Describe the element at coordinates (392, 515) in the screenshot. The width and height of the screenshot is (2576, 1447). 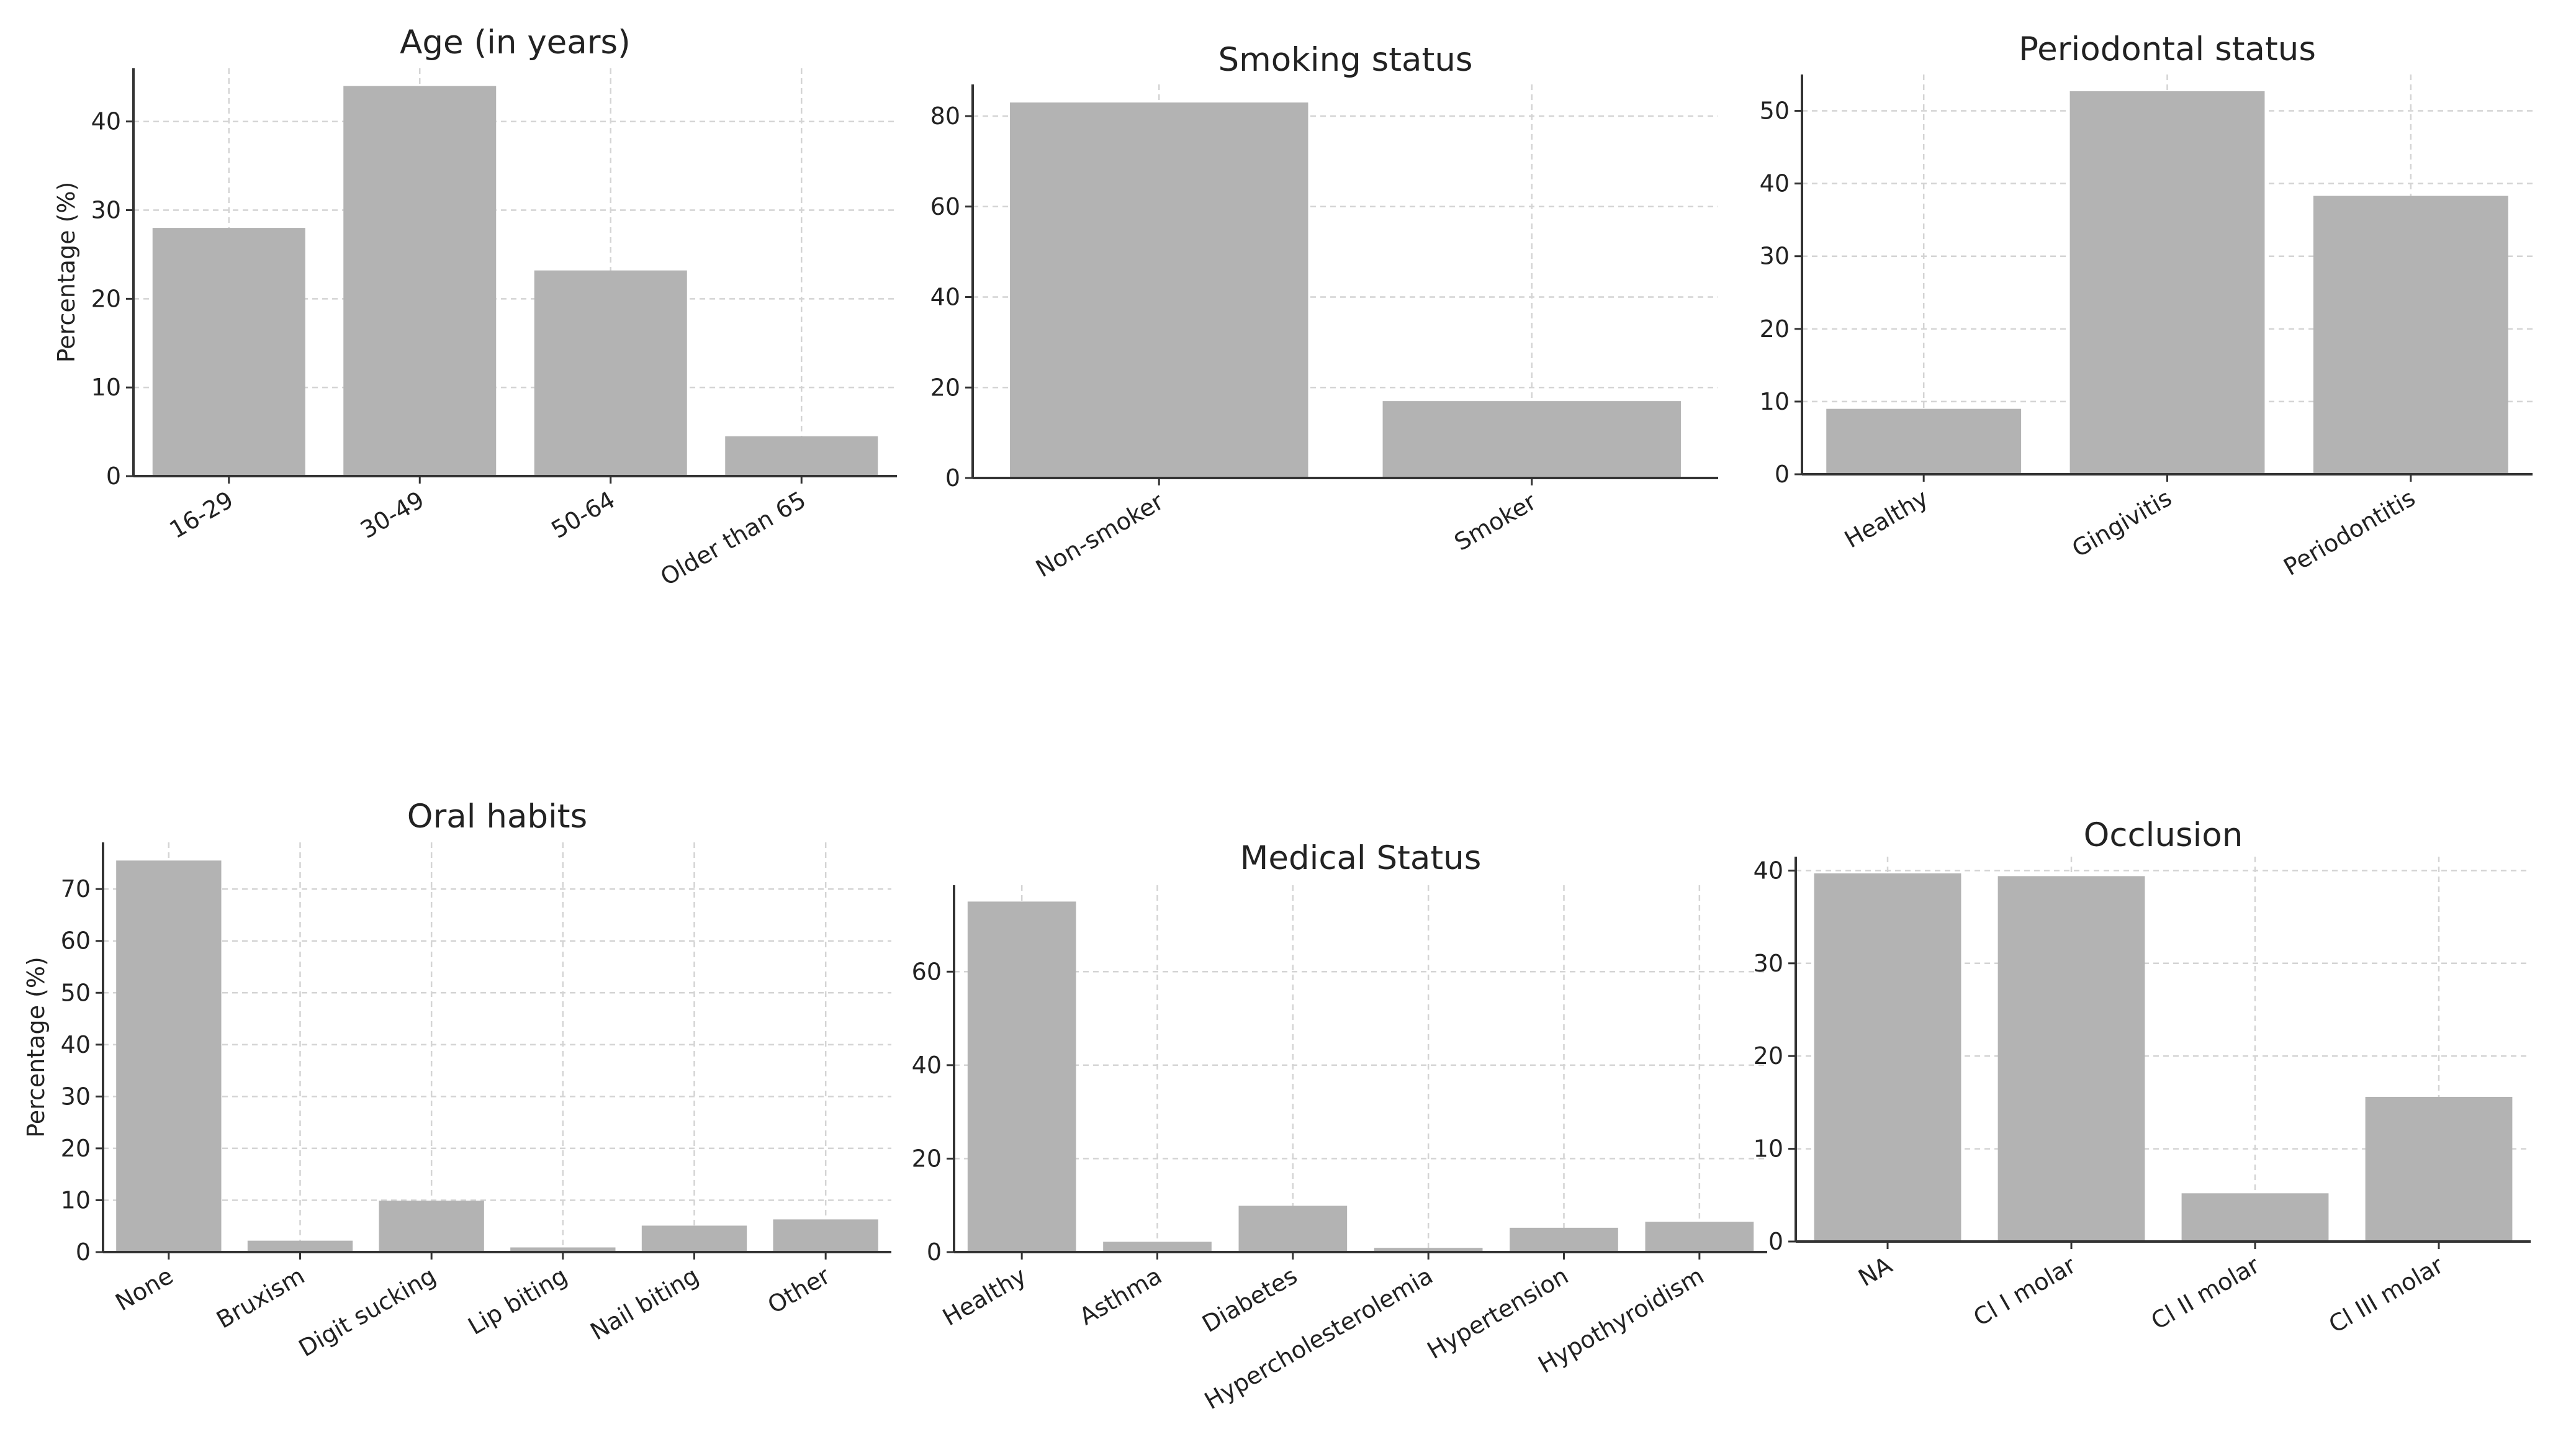
I see `x-tick-label: 30-49` at that location.